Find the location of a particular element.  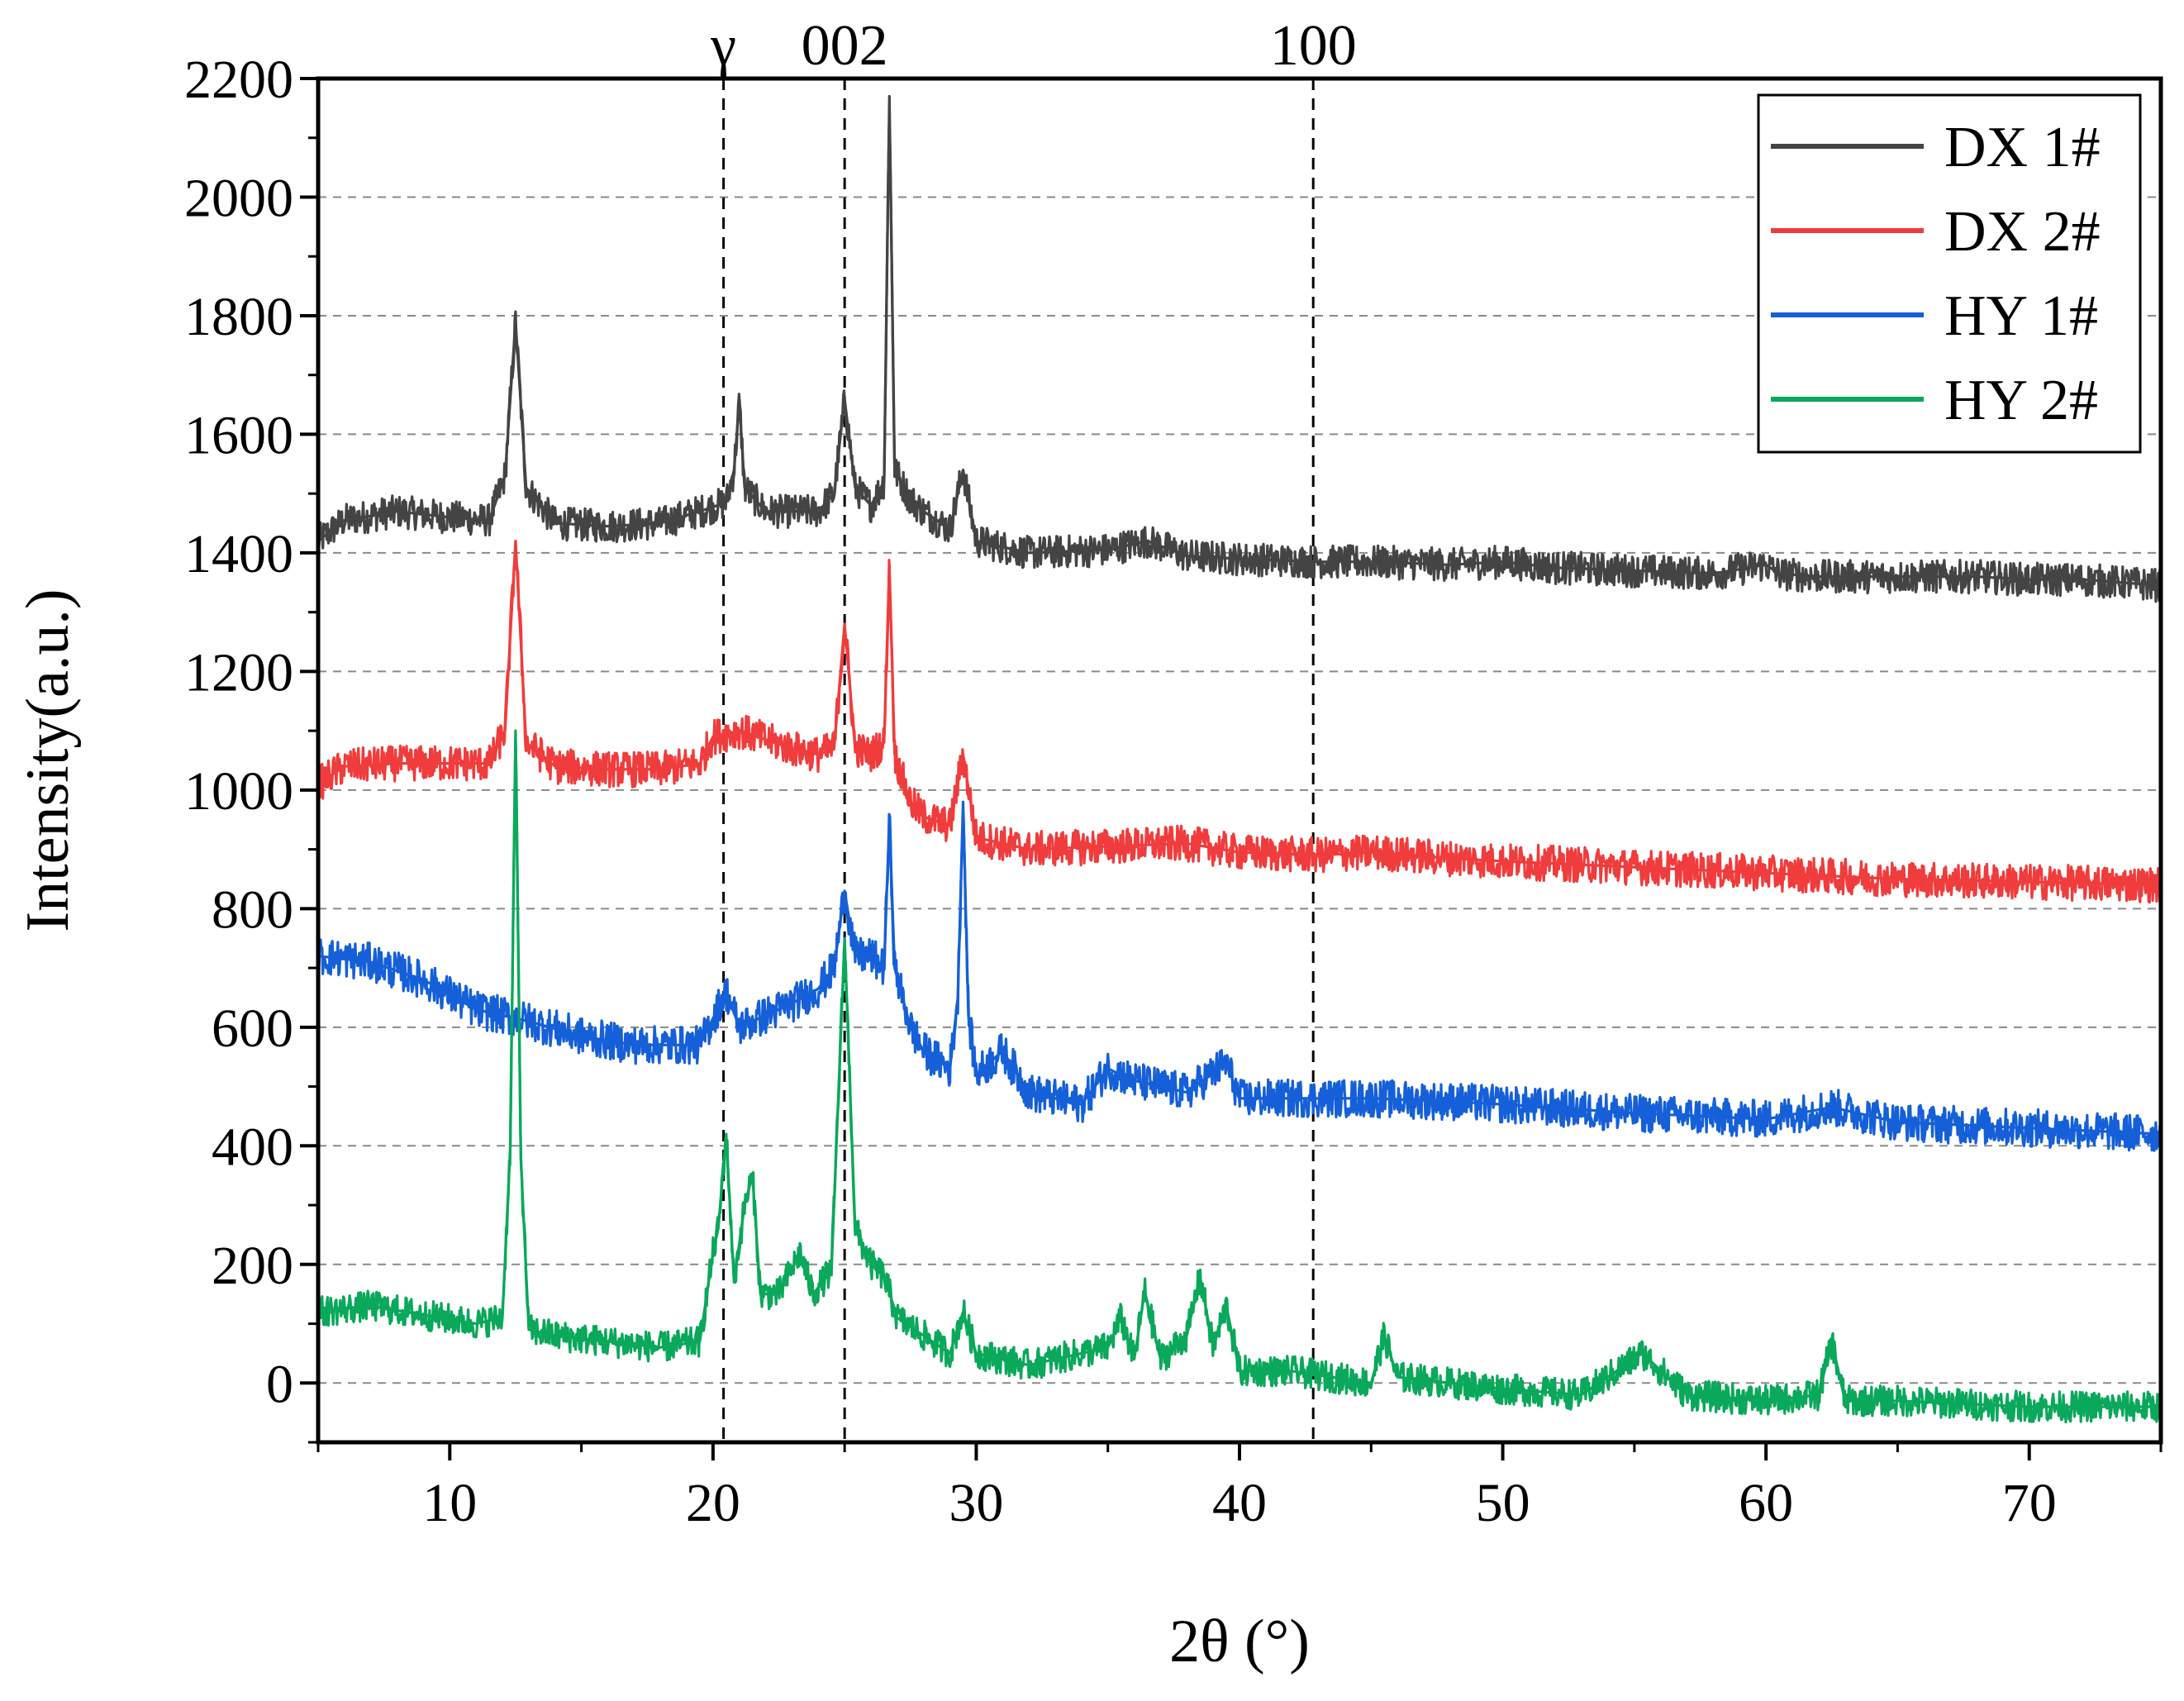

y-tick-label: 1000 is located at coordinates (238, 792).